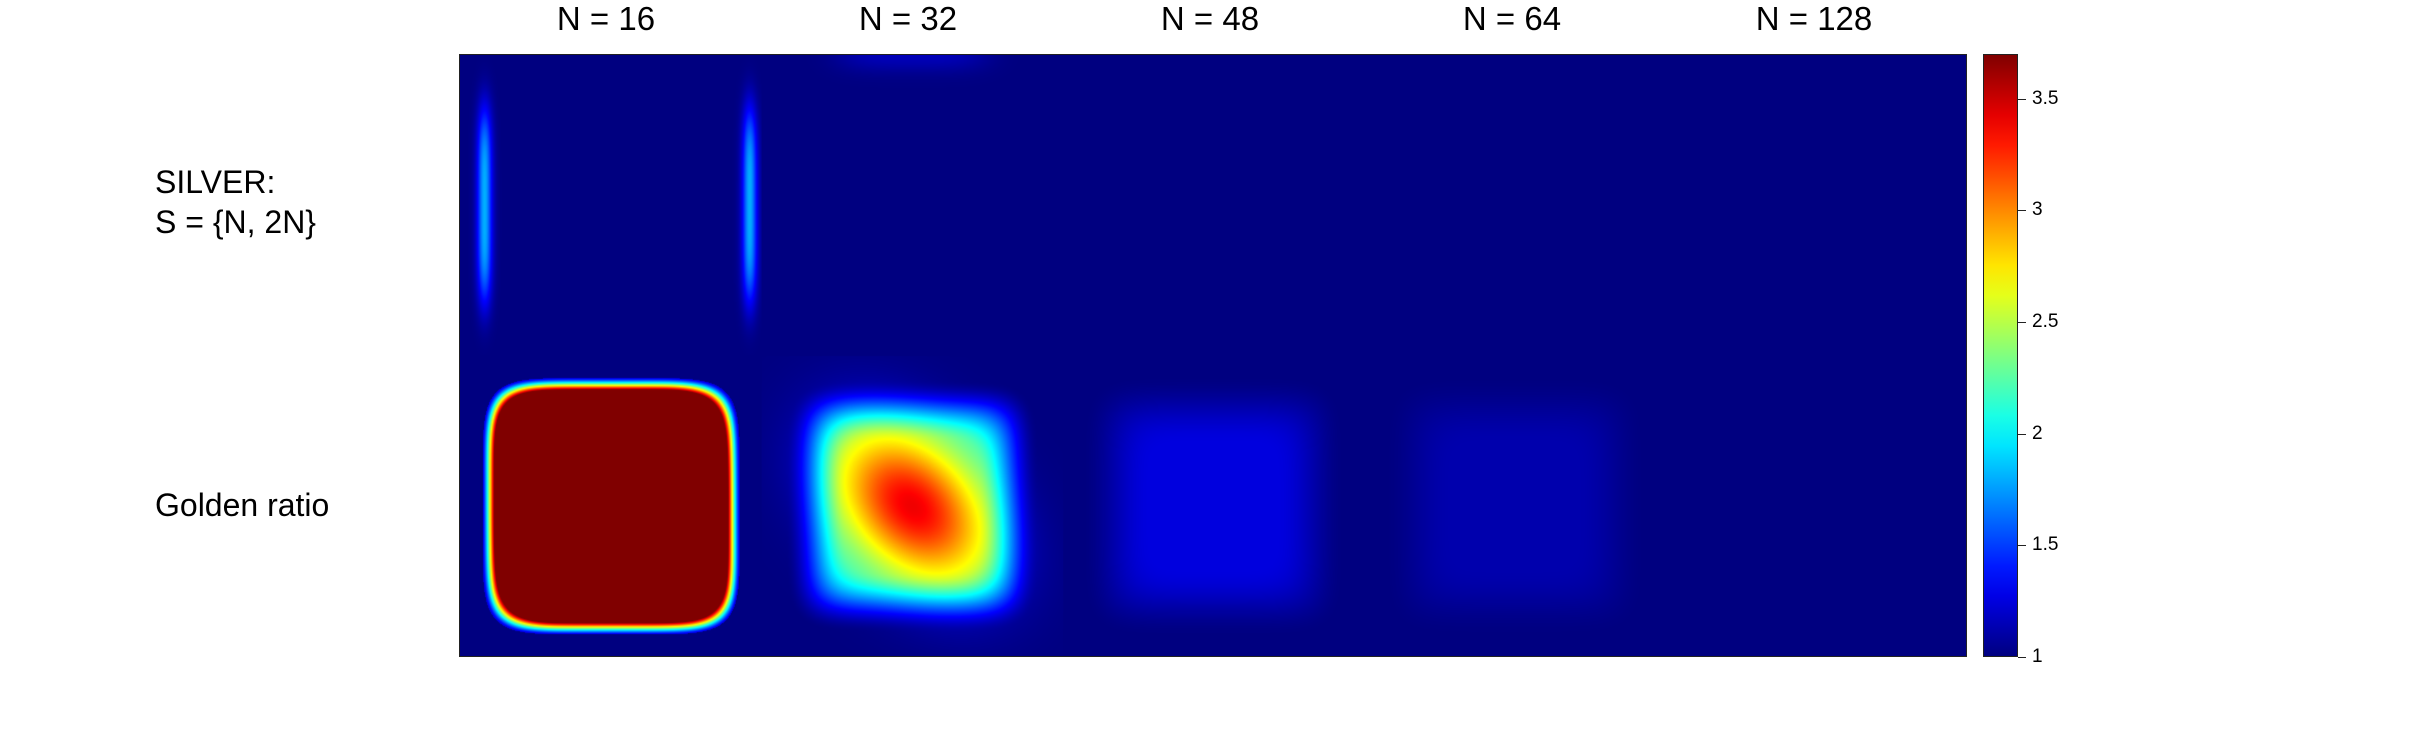 Image resolution: width=2431 pixels, height=737 pixels. Describe the element at coordinates (2045, 545) in the screenshot. I see `colorbar-tick-label: 1.5` at that location.